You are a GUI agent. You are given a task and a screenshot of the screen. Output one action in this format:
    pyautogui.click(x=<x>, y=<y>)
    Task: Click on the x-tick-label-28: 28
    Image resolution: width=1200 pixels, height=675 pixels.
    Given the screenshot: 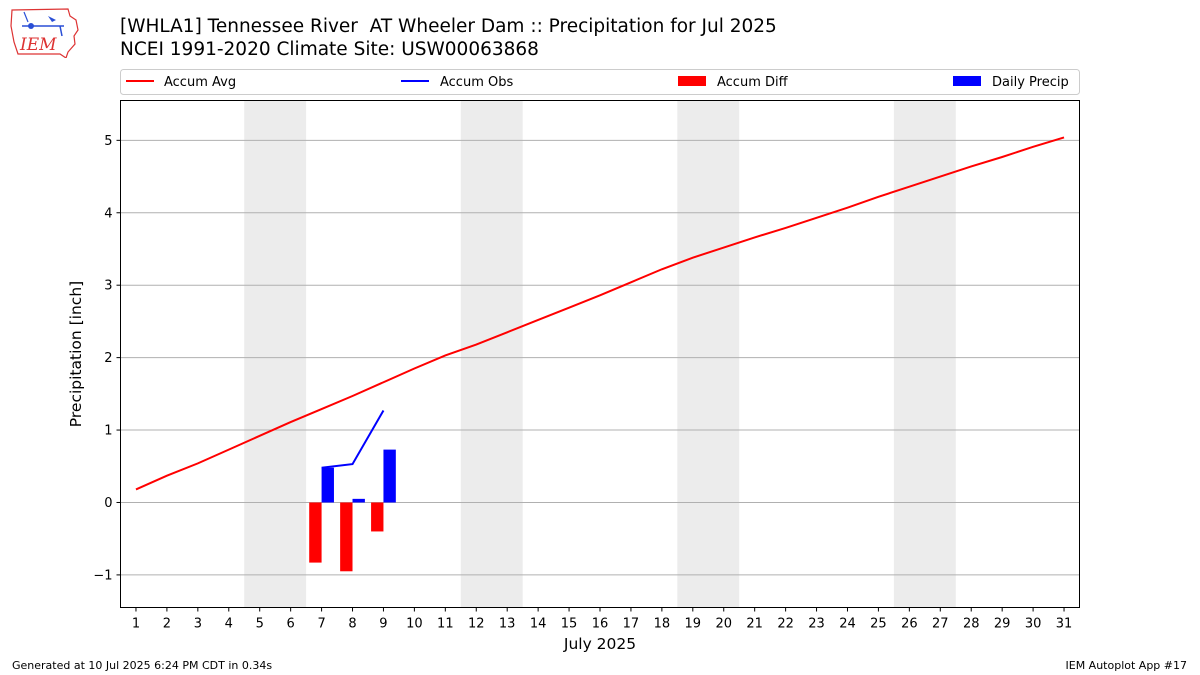 What is the action you would take?
    pyautogui.click(x=971, y=624)
    